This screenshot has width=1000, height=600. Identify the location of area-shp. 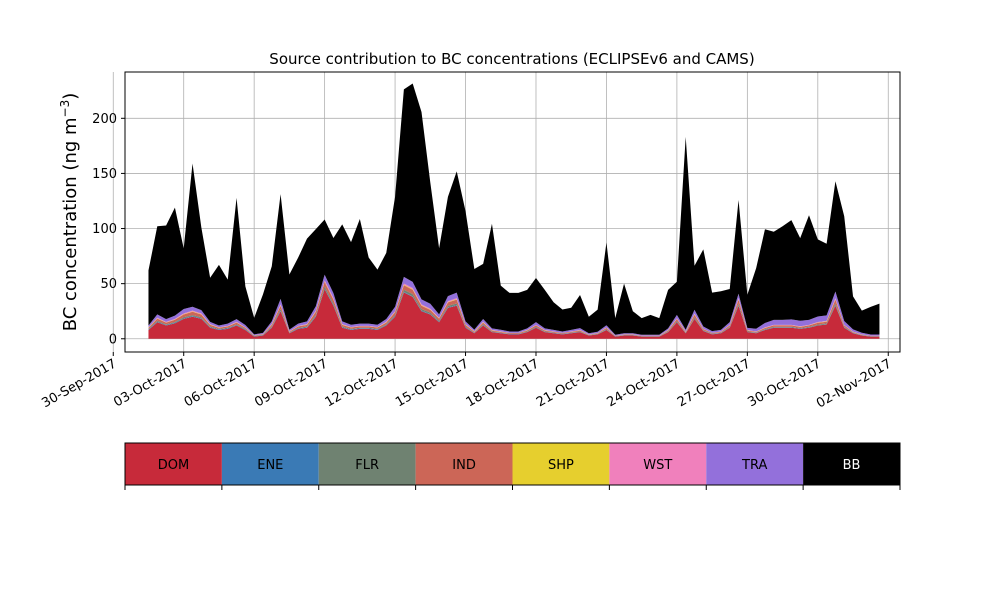
(514, 308).